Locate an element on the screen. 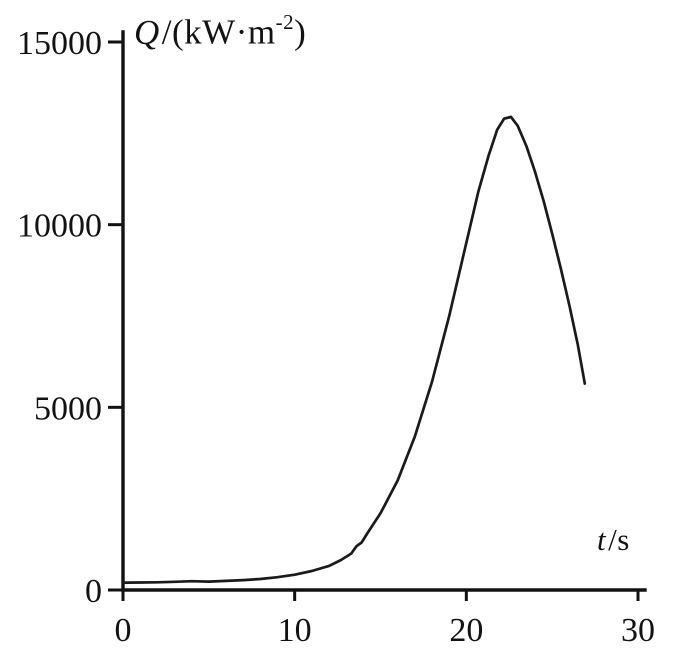 This screenshot has height=657, width=678. x-axis-symbol: t is located at coordinates (602, 539).